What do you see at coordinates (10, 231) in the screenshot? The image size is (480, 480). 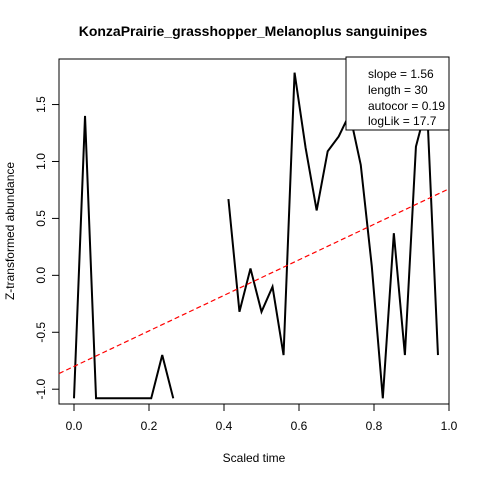 I see `y-axis-label: Z-transformed abundance` at bounding box center [10, 231].